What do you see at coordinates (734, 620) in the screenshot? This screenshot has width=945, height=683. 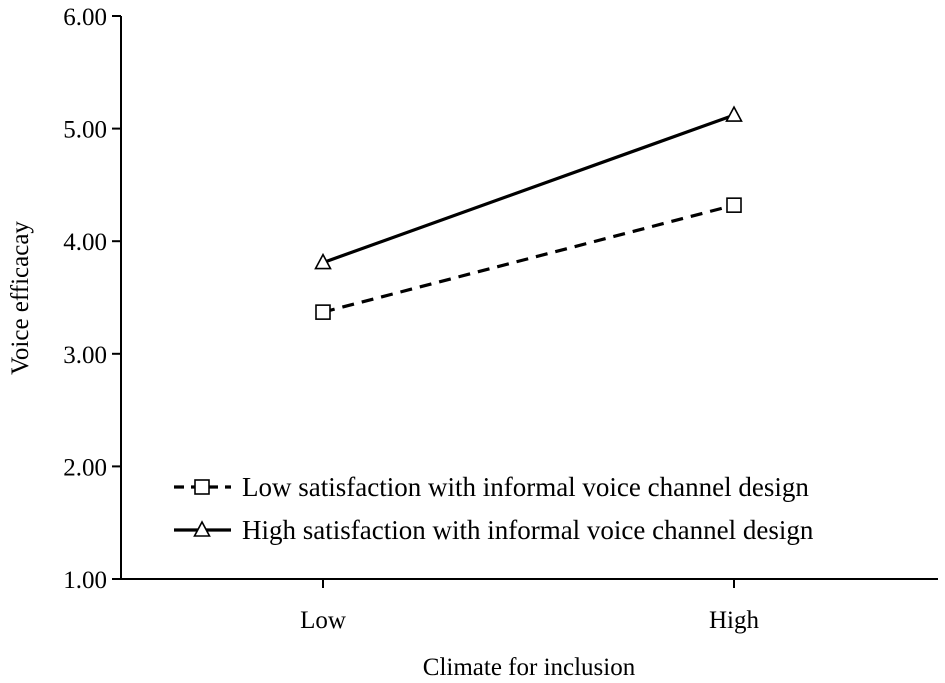 I see `x-tick-label-high: High` at bounding box center [734, 620].